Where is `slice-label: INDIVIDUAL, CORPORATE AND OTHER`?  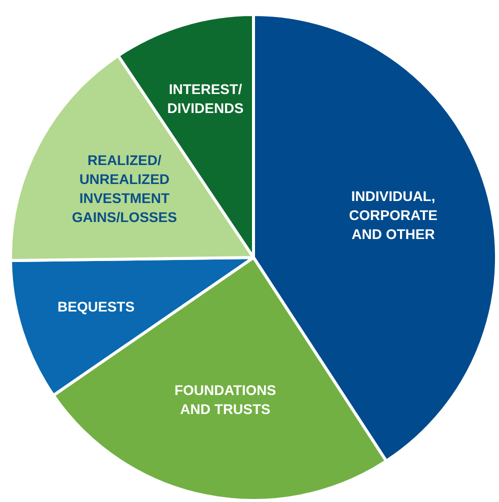
slice-label: INDIVIDUAL, CORPORATE AND OTHER is located at coordinates (393, 215).